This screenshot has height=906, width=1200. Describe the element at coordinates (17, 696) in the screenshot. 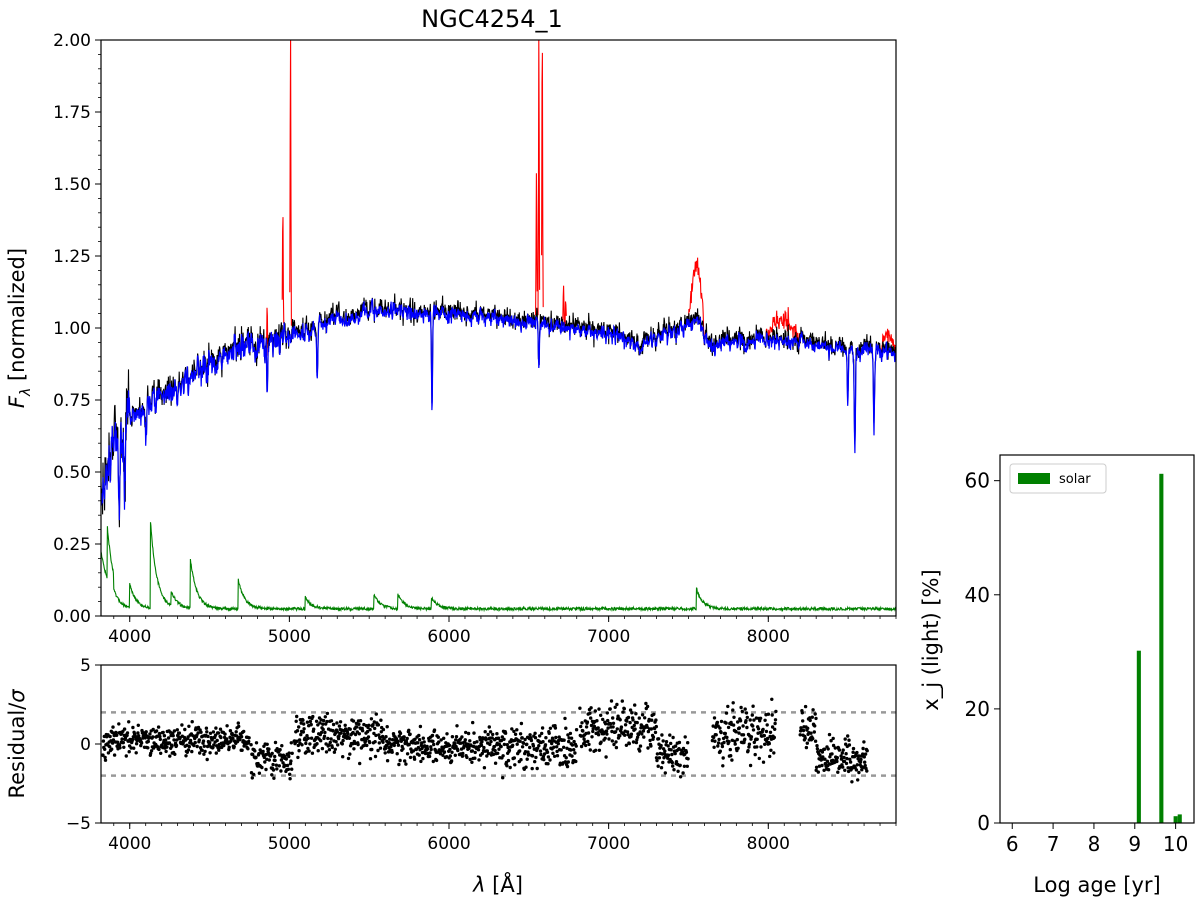

I see `residual-label-sigma: σ` at that location.